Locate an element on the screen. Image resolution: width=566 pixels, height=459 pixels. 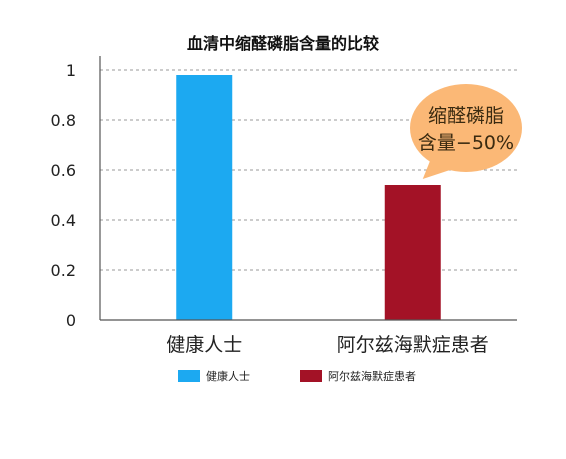
chart-title: 血清中缩醛磷脂含量的比较 is located at coordinates (283, 43).